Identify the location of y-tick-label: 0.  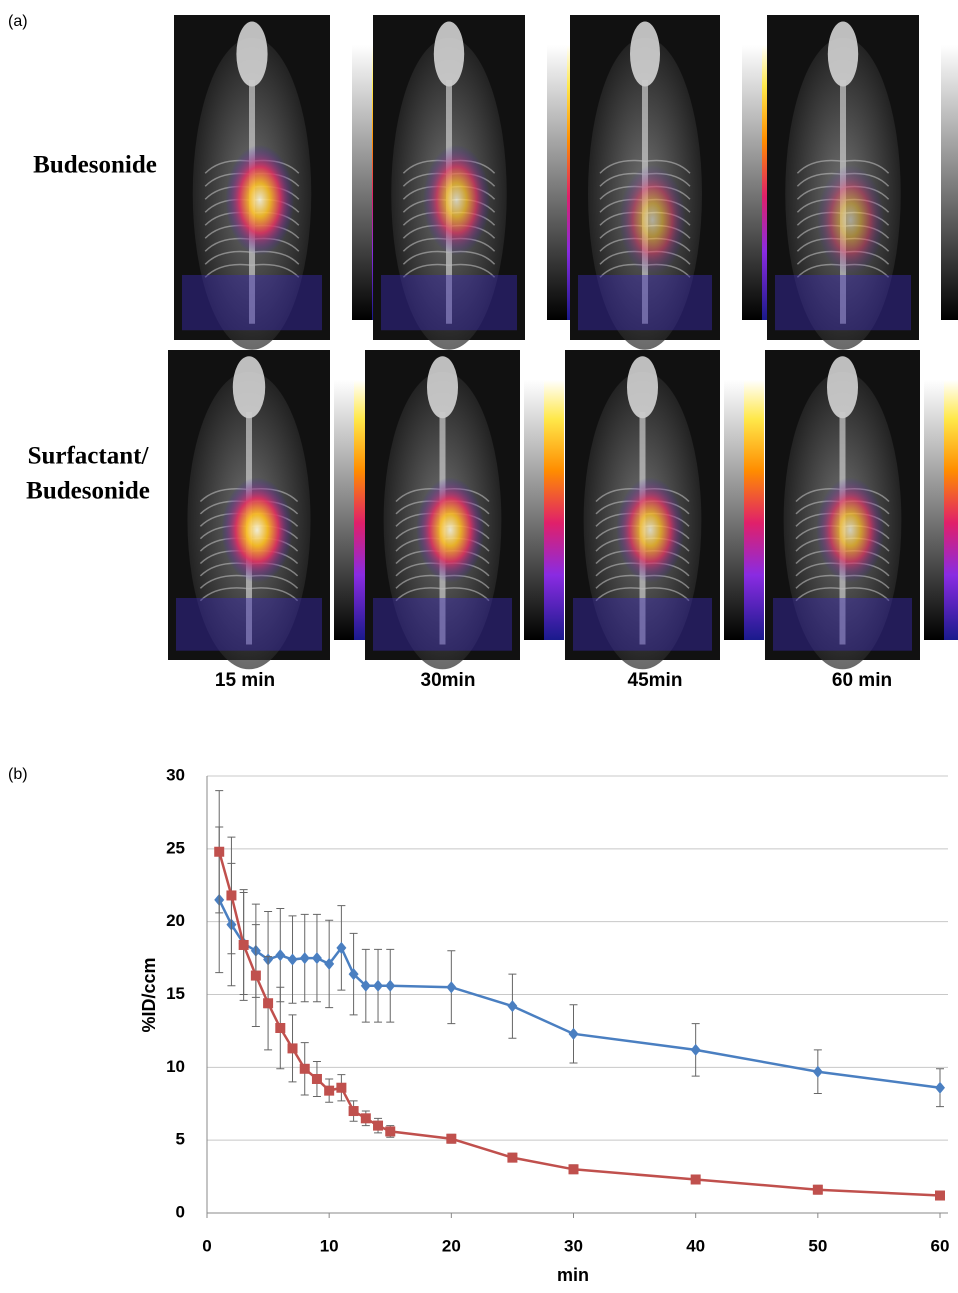
(180, 1211).